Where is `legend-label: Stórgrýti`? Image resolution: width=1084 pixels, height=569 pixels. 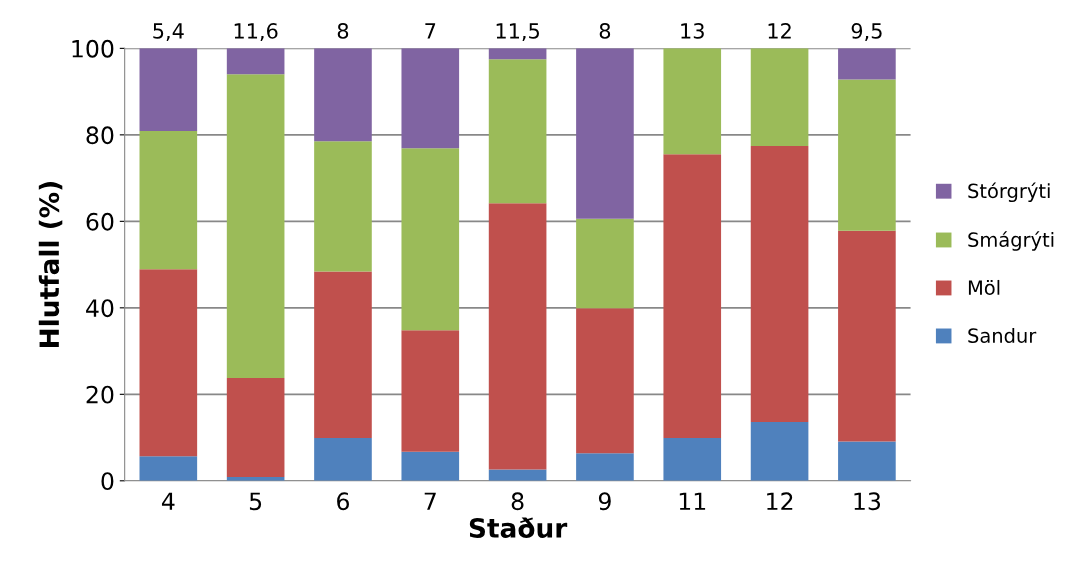
legend-label: Stórgrýti is located at coordinates (1009, 192).